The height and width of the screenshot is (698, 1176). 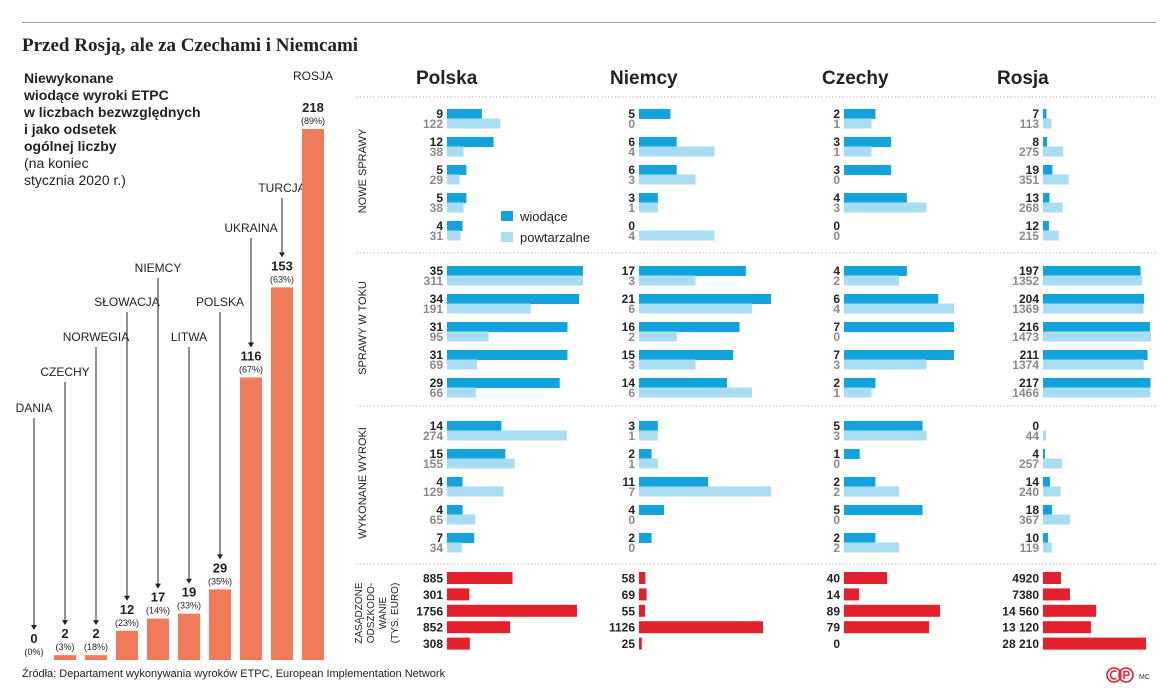 What do you see at coordinates (437, 299) in the screenshot?
I see `leading-value: 34` at bounding box center [437, 299].